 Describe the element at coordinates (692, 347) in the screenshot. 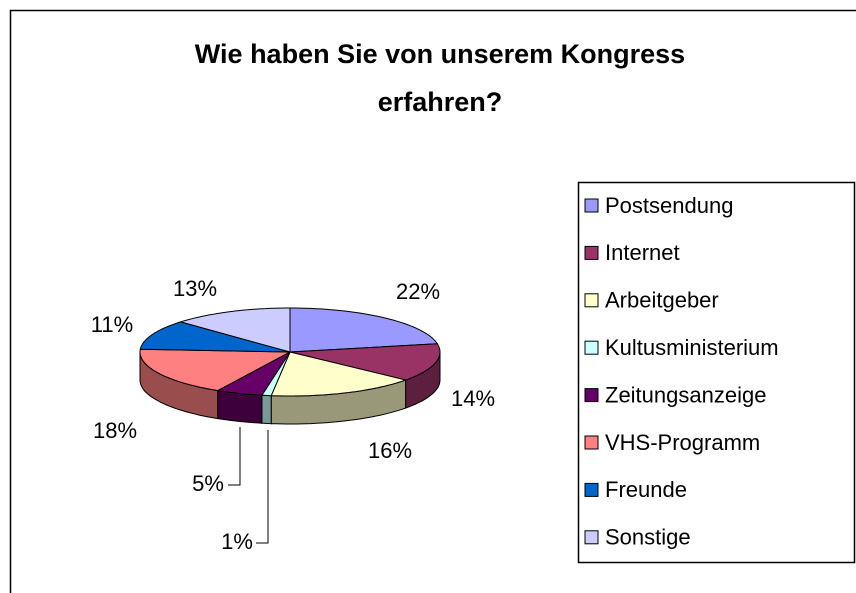

I see `legend-label: Kultusministerium` at that location.